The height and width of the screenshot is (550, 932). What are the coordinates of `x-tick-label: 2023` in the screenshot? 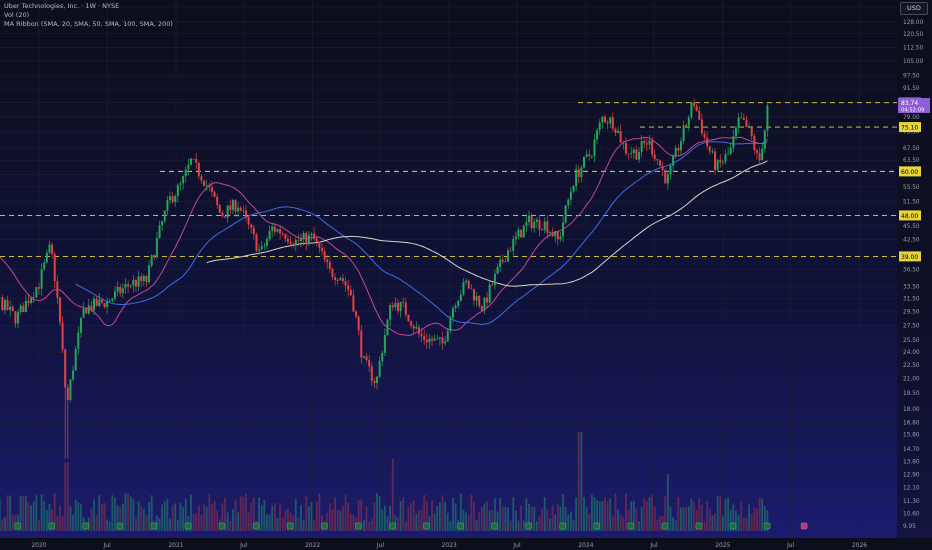 It's located at (449, 545).